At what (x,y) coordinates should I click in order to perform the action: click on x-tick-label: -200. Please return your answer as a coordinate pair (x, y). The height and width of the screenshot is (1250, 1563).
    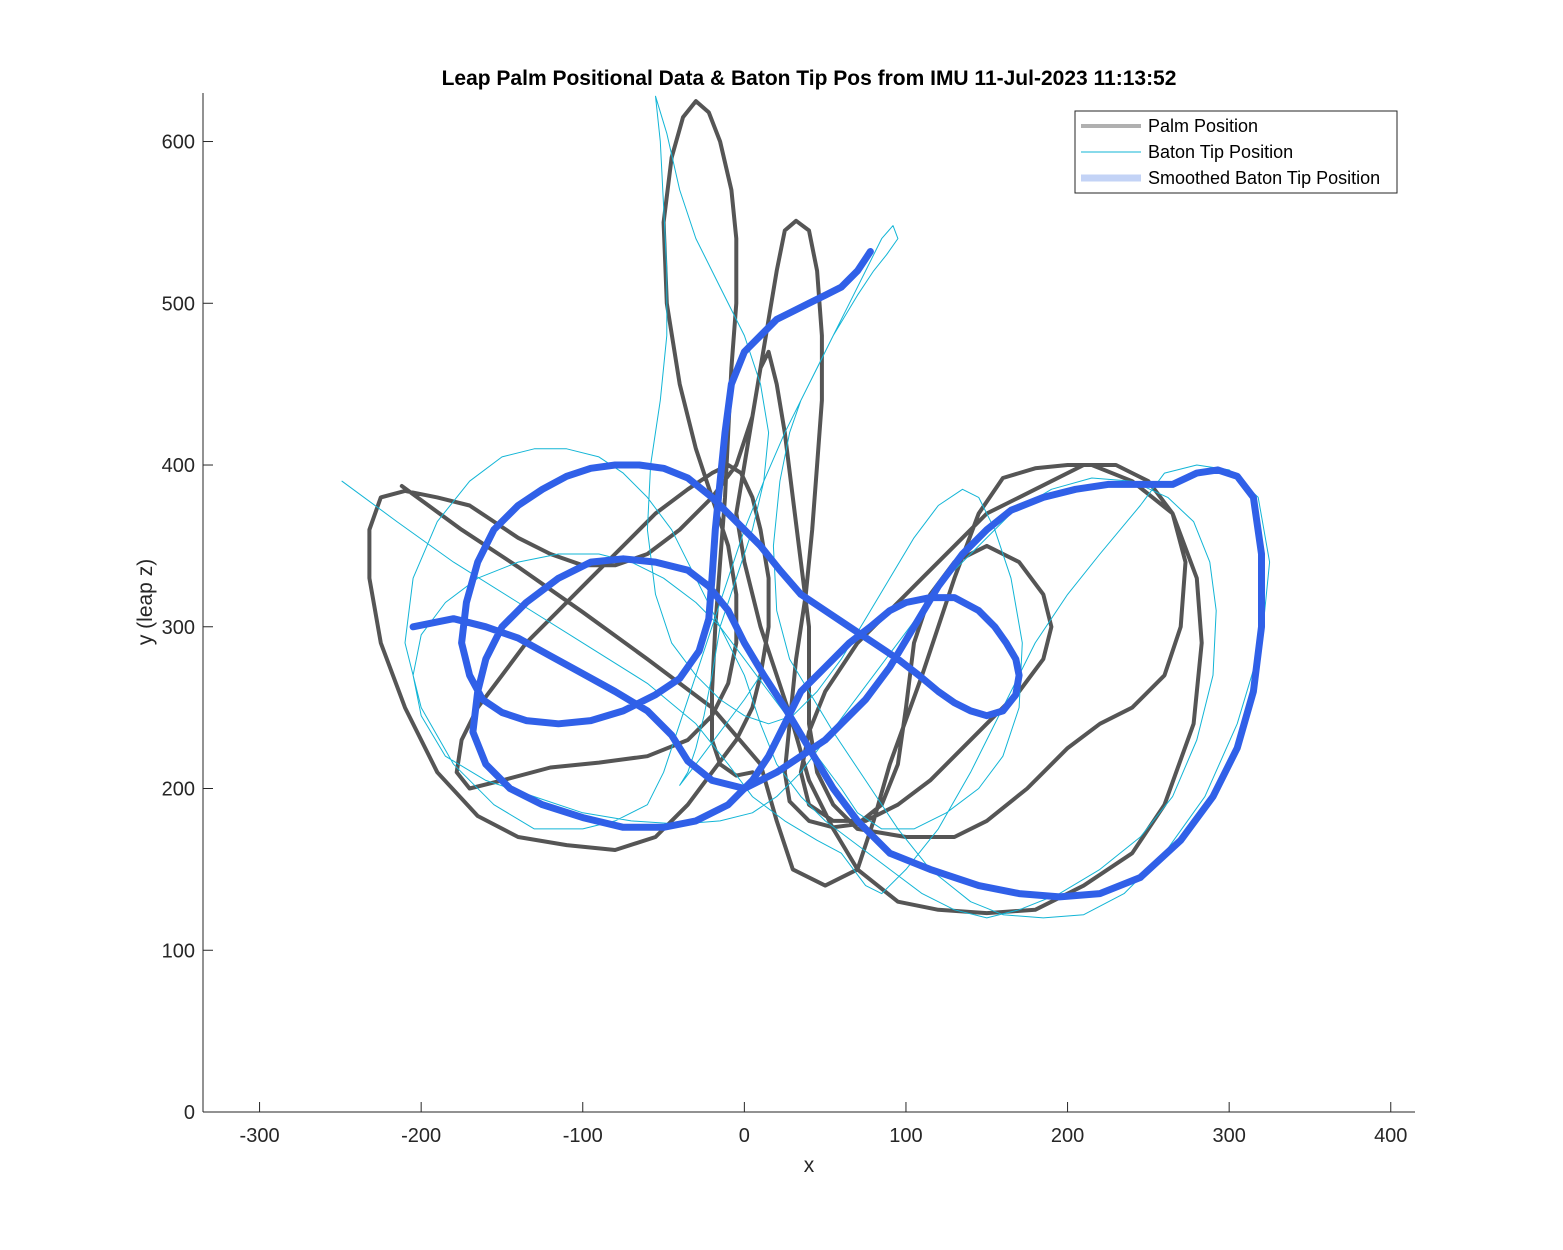
    Looking at the image, I should click on (421, 1136).